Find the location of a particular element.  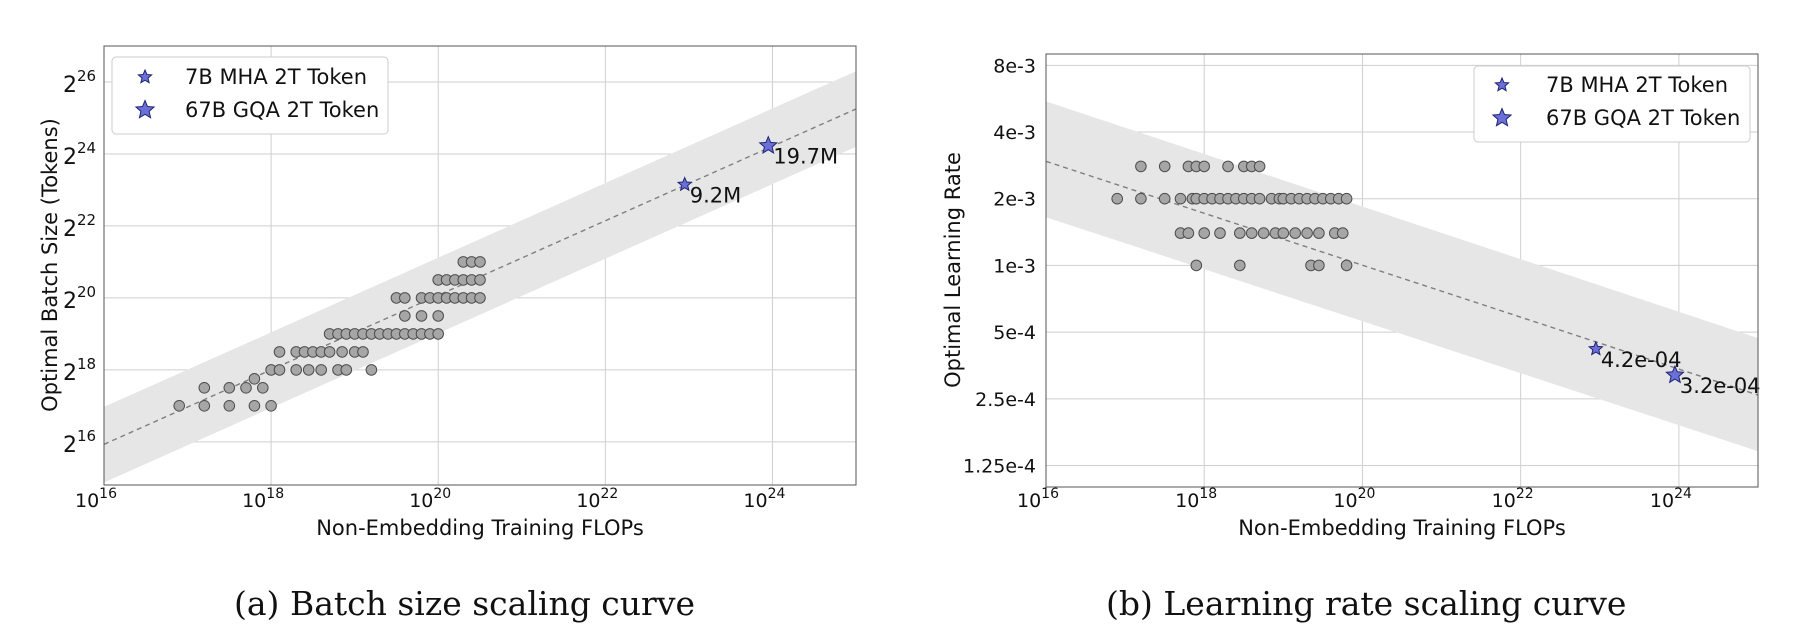

caption-b-label: (b) is located at coordinates (1129, 603).